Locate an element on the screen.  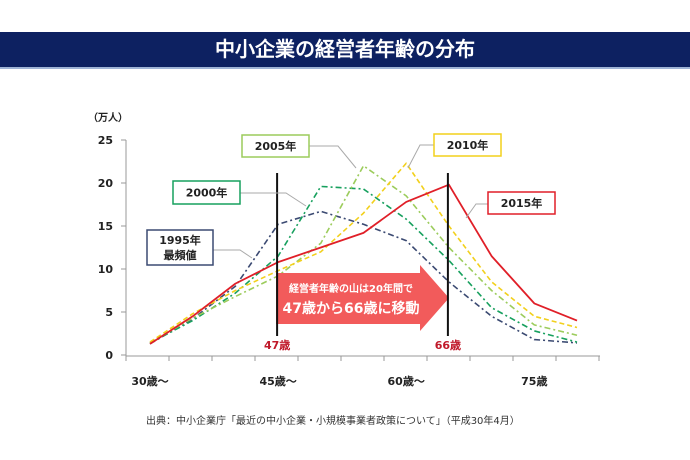
peak-label: 66歳 is located at coordinates (448, 345).